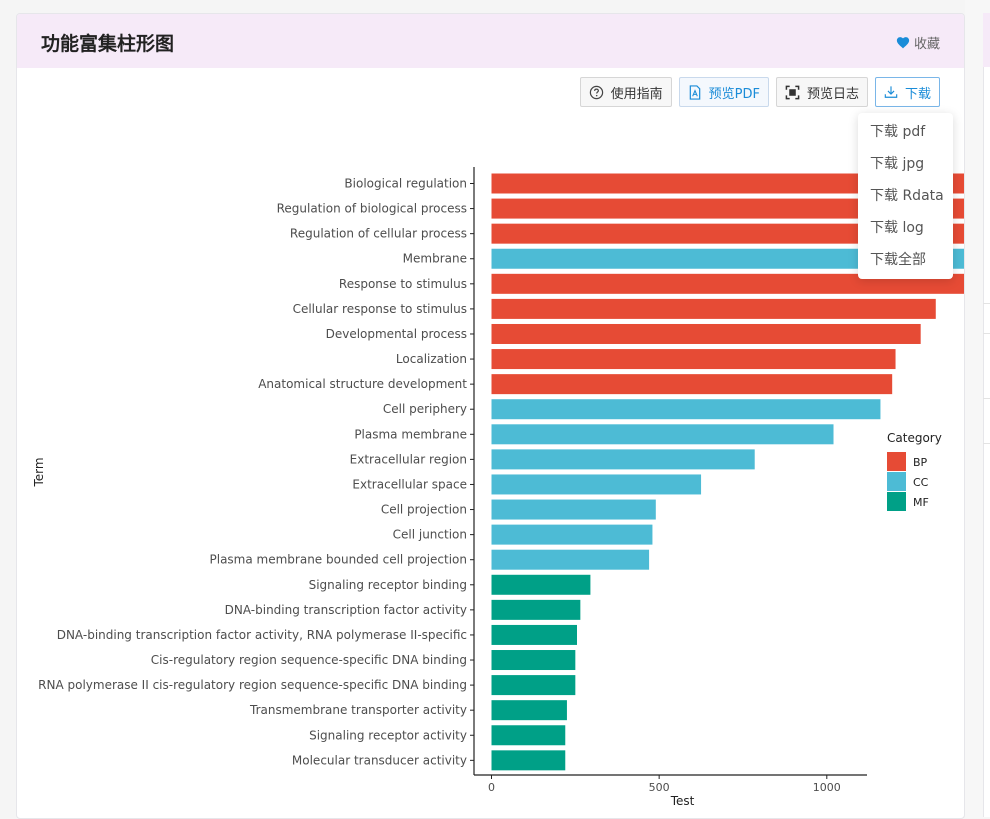 The height and width of the screenshot is (819, 990). What do you see at coordinates (921, 482) in the screenshot?
I see `legend-label: CC` at bounding box center [921, 482].